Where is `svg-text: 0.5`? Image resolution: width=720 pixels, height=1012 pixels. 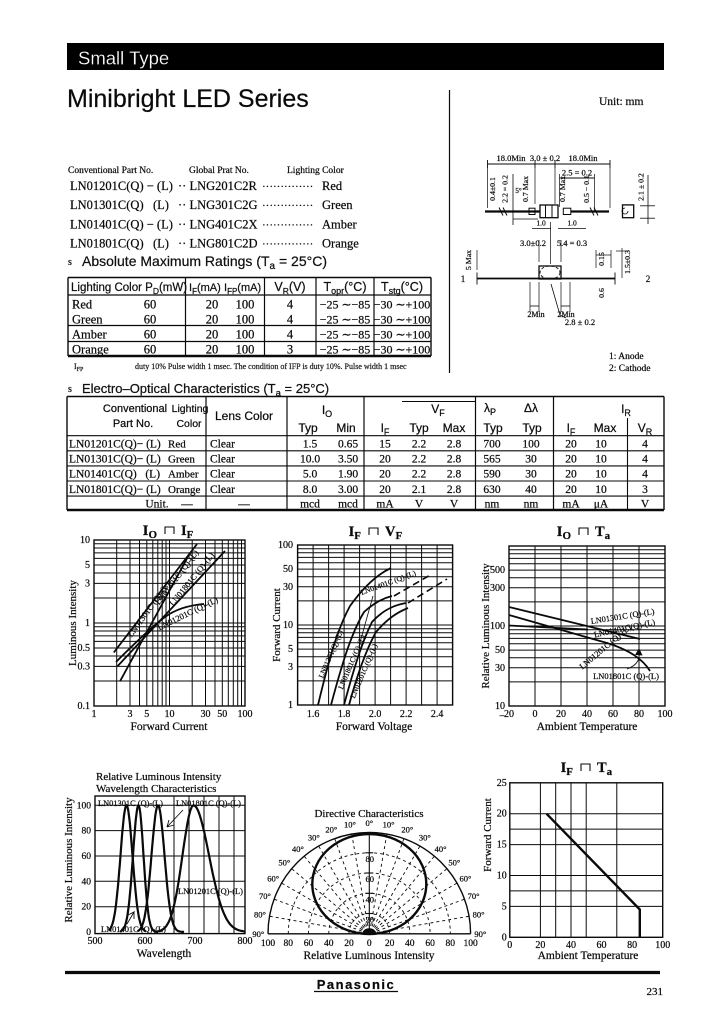 svg-text: 0.5 is located at coordinates (84, 648).